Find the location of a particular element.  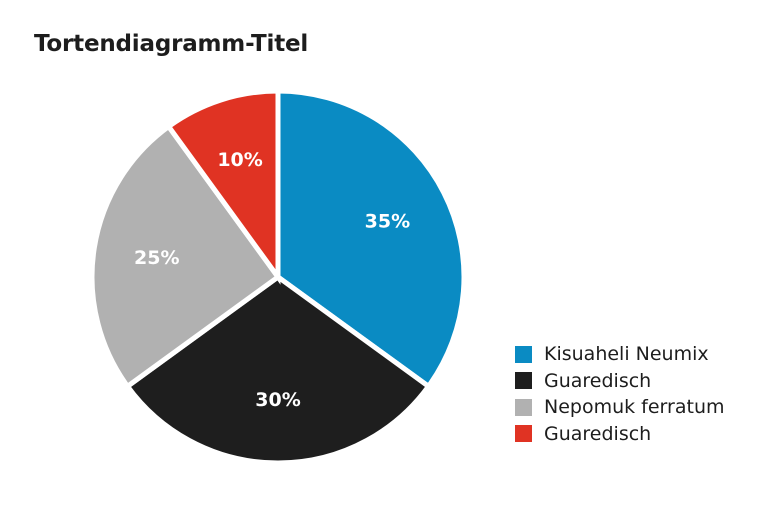

legend-label-2: Guaredisch is located at coordinates (598, 380).